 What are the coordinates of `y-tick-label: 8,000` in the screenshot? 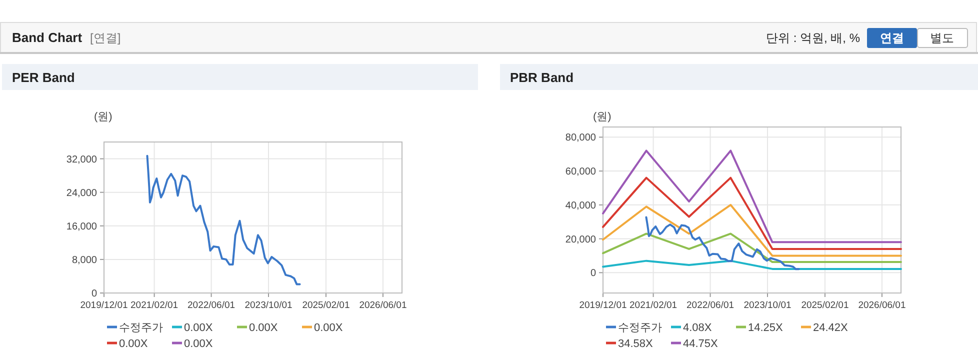 It's located at (85, 260).